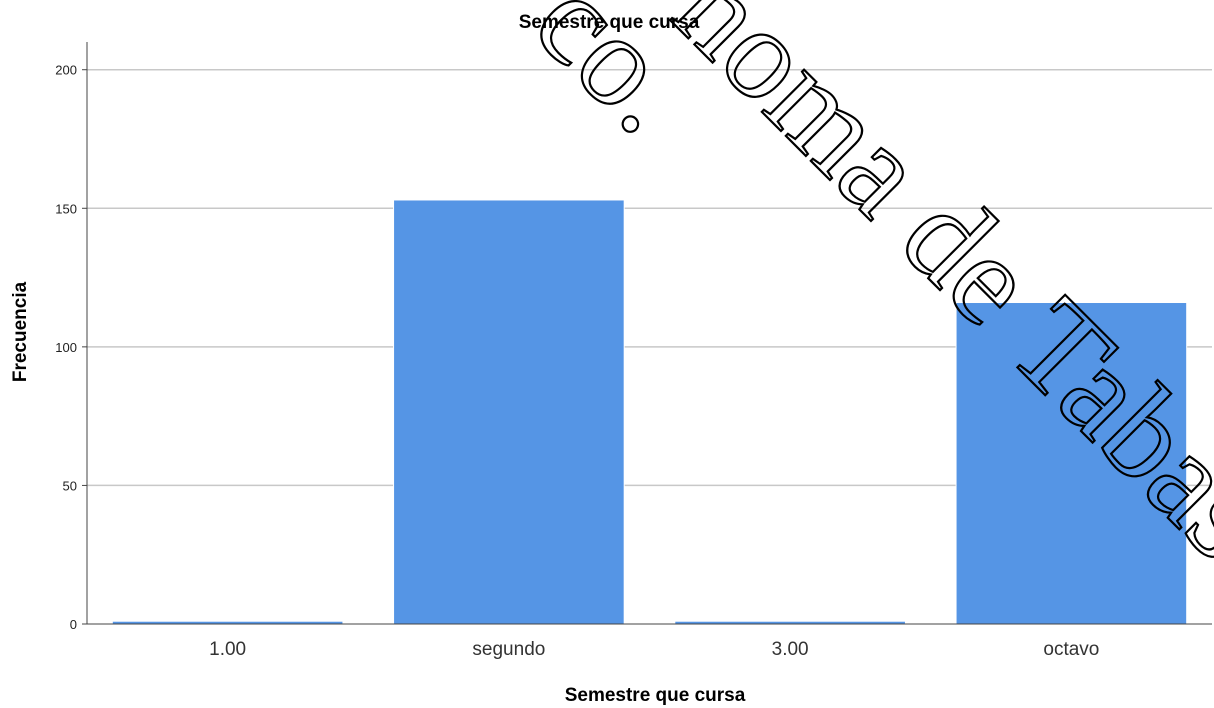 The width and height of the screenshot is (1214, 708). Describe the element at coordinates (508, 649) in the screenshot. I see `x-tick-label: segundo` at that location.